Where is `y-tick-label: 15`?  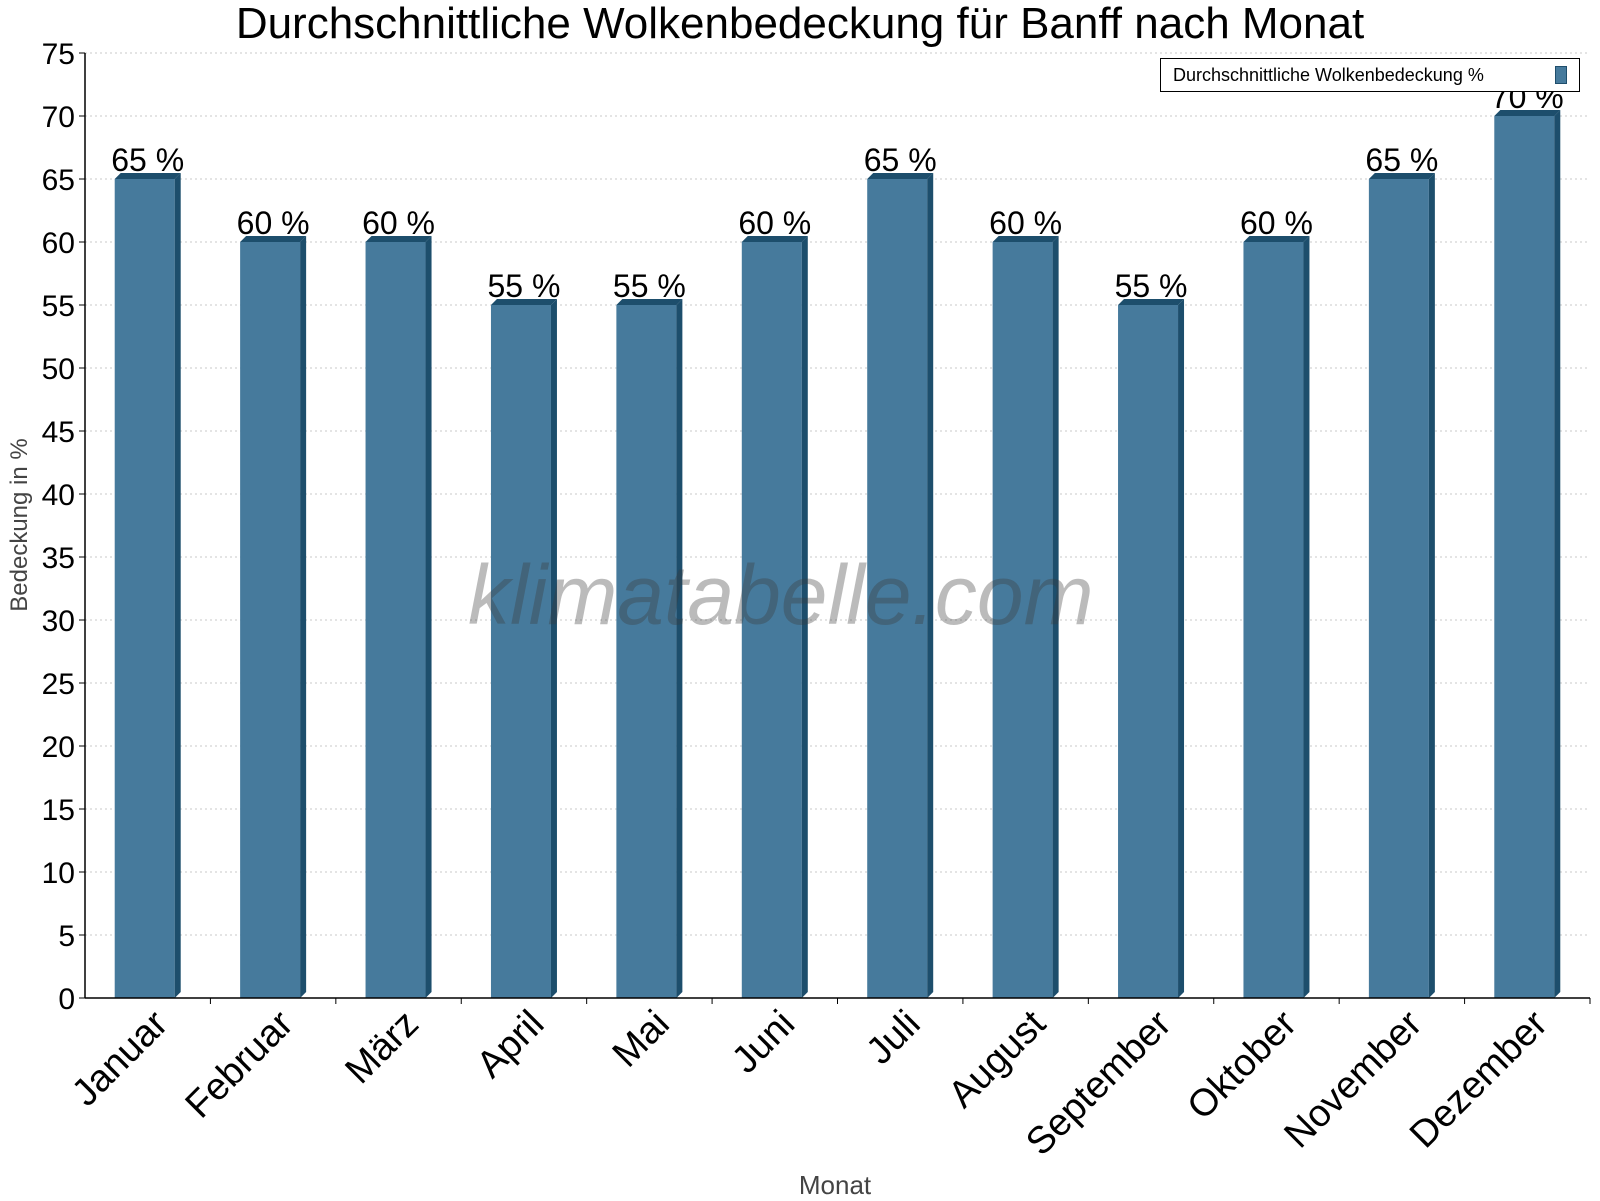
y-tick-label: 15 is located at coordinates (58, 810).